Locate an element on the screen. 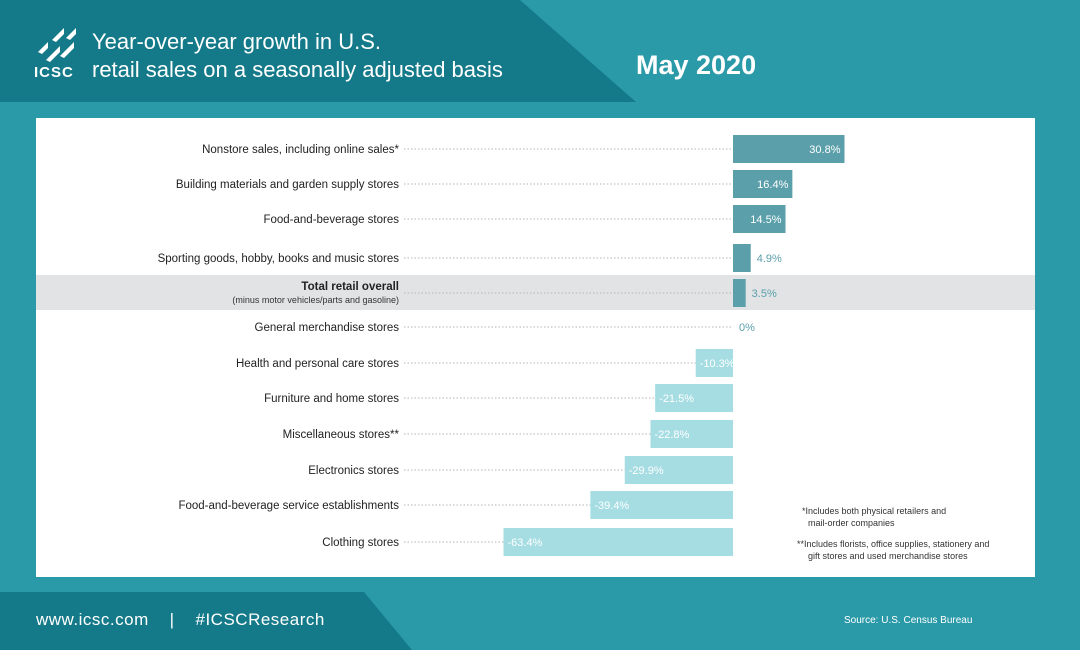 The height and width of the screenshot is (650, 1080). value-label: -39.4% is located at coordinates (611, 506).